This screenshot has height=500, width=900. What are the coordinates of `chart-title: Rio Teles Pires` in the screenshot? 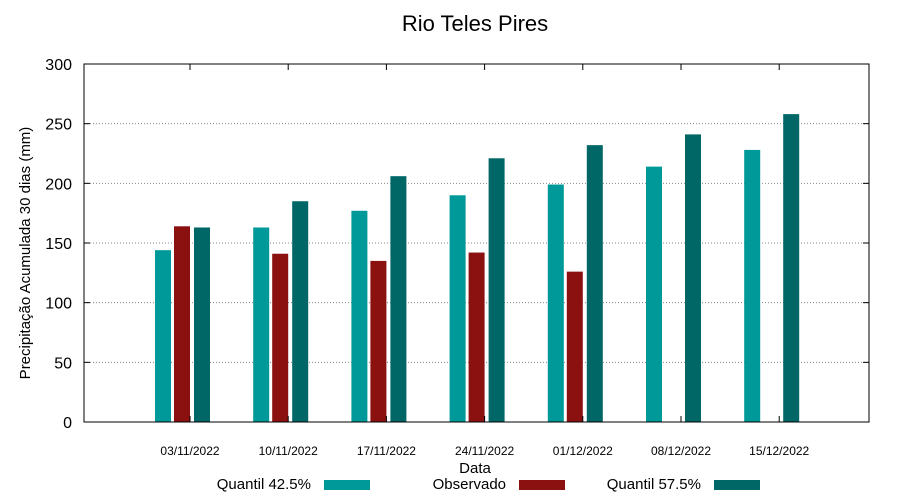 It's located at (475, 23).